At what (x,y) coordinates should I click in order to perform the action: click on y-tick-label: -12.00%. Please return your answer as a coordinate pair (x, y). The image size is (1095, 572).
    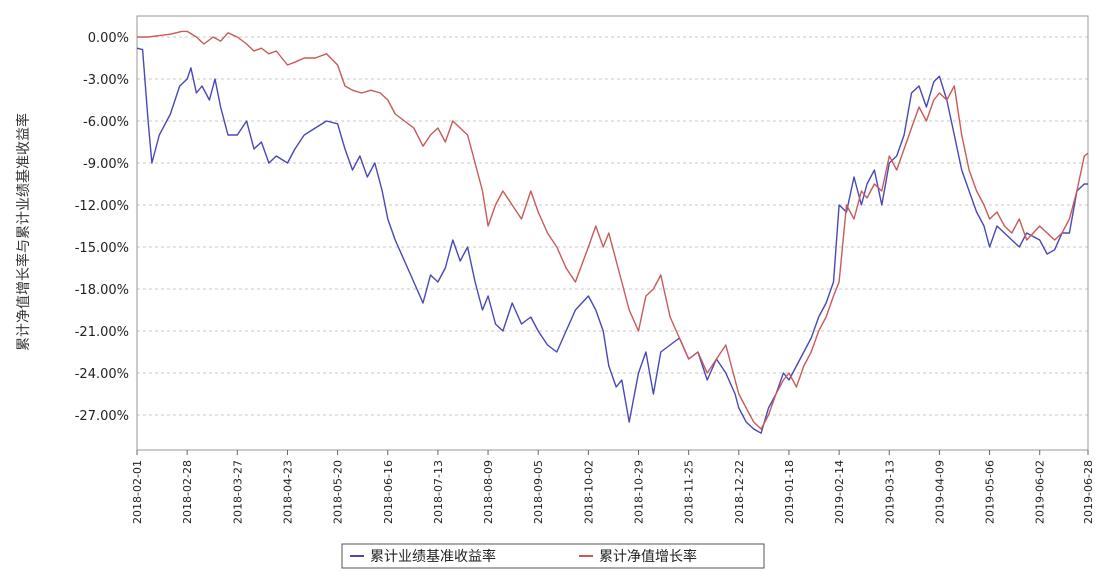
    Looking at the image, I should click on (102, 206).